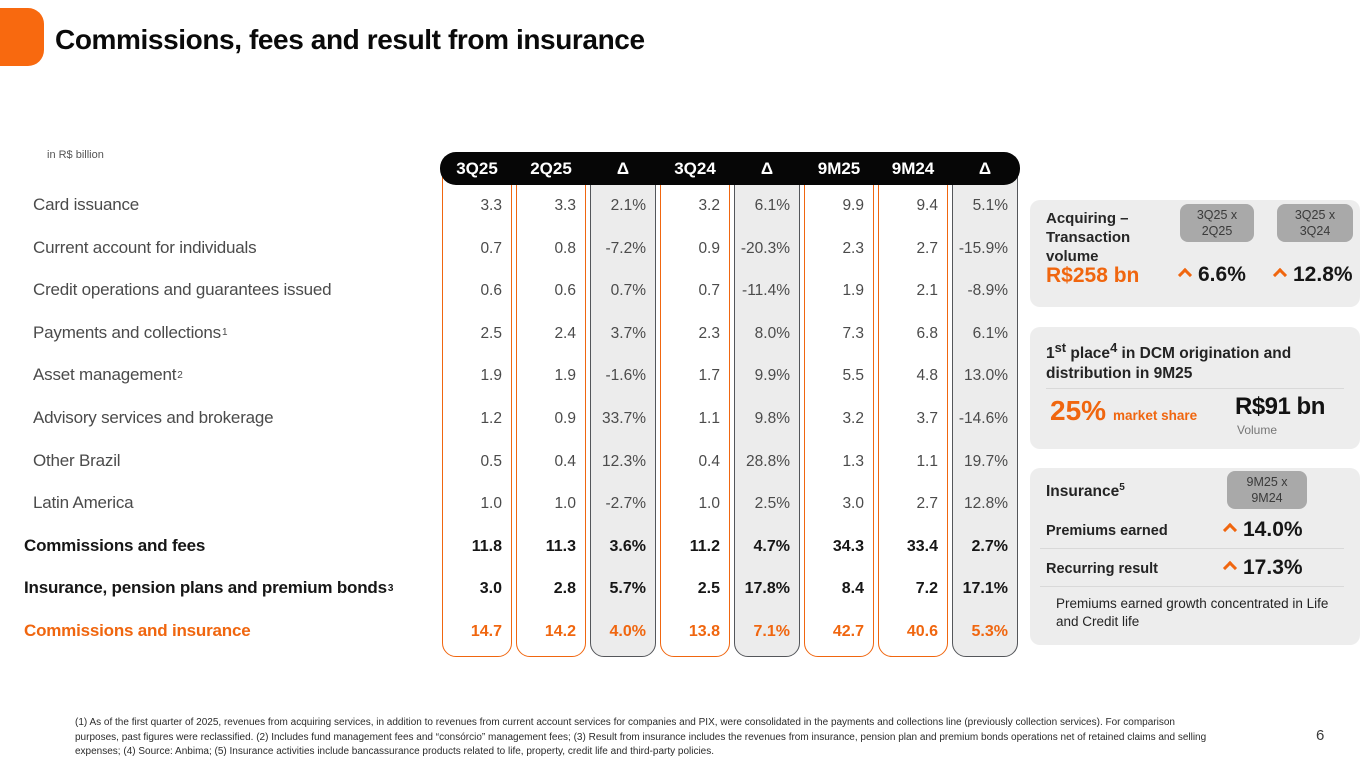 This screenshot has height=768, width=1365. I want to click on table-cell: 9.4, so click(927, 206).